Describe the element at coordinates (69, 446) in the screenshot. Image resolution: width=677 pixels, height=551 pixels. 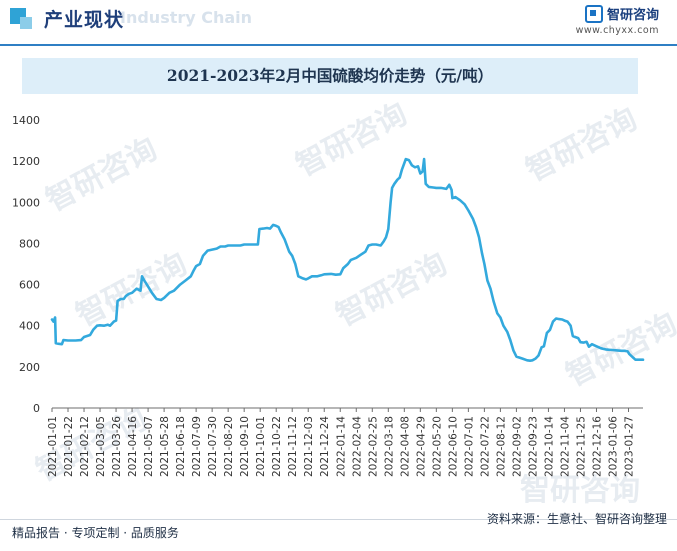
I see `x-tick-label: 2021-01-22` at that location.